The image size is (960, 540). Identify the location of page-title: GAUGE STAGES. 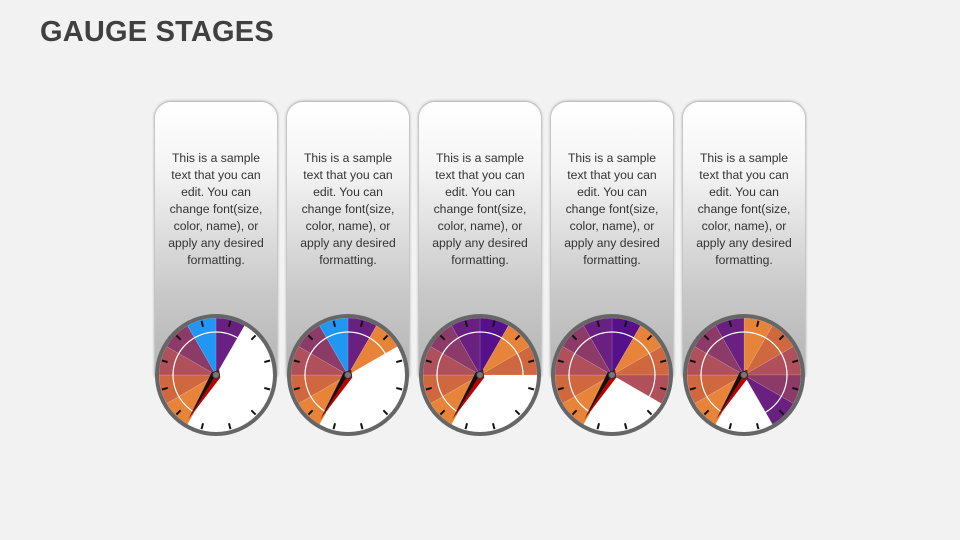
(157, 32).